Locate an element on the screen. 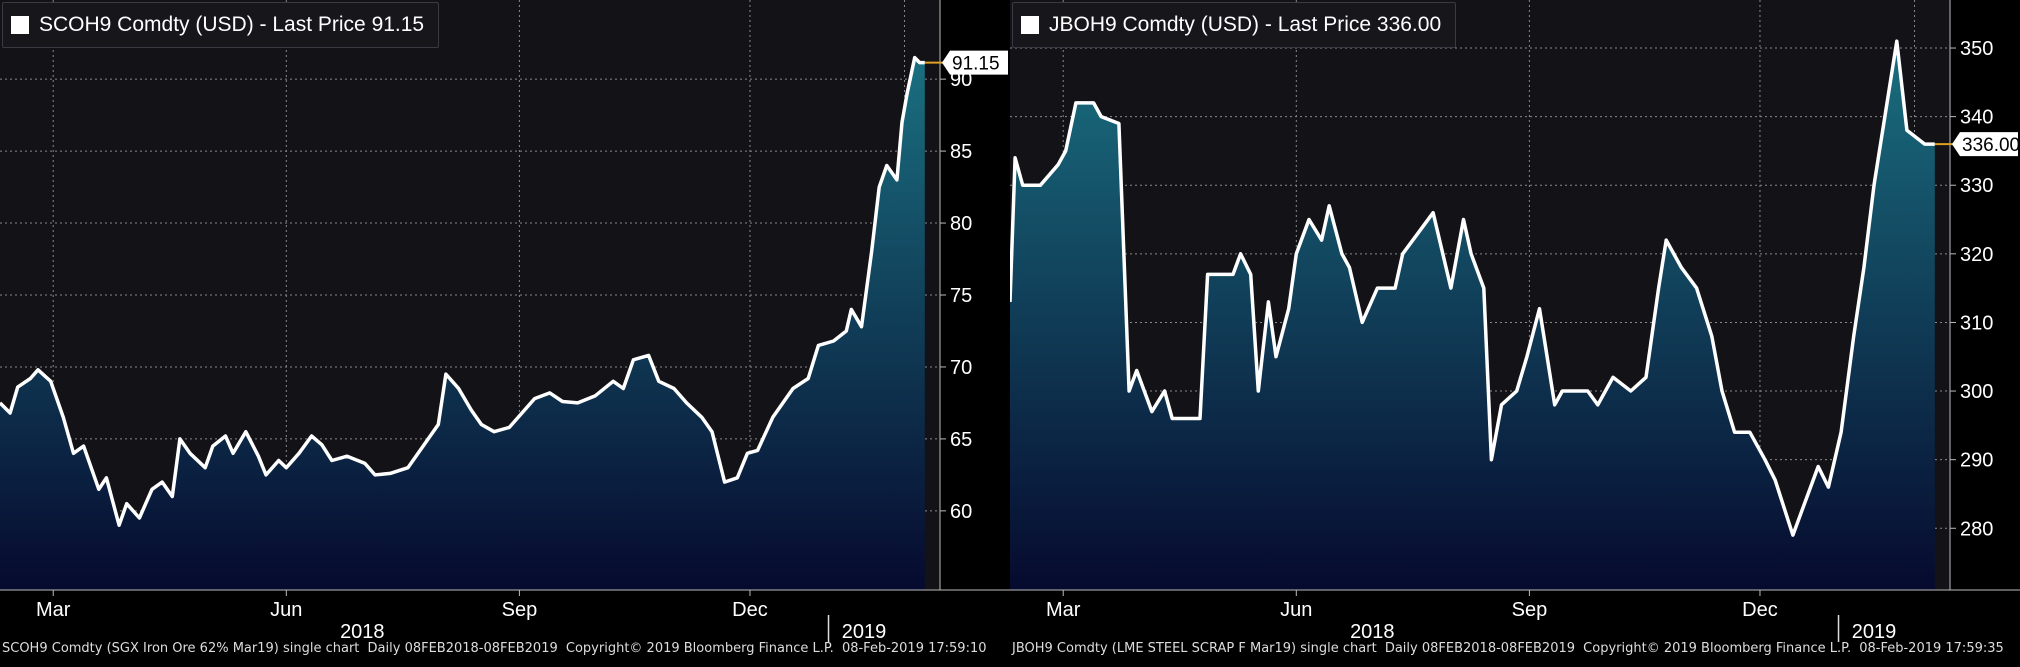  y-tick-label: 330 is located at coordinates (1976, 186).